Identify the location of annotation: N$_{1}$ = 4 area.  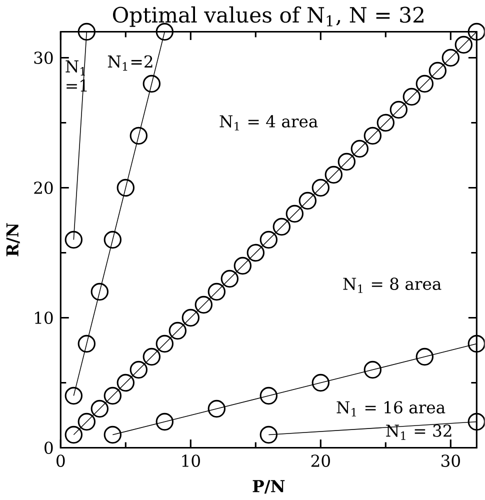
(269, 122).